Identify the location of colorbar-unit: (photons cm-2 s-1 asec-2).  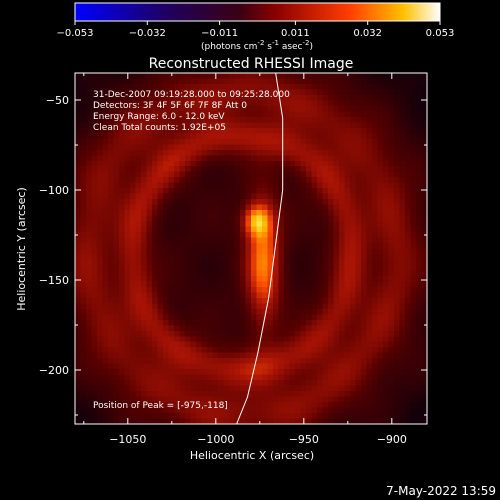
(257, 45).